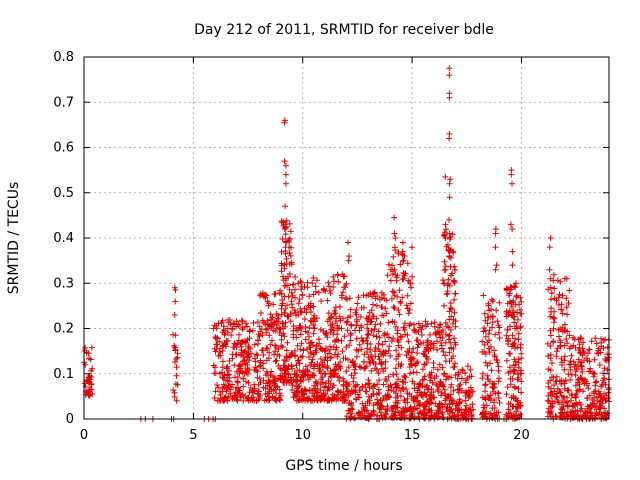  What do you see at coordinates (84, 435) in the screenshot?
I see `x-tick-label: 0` at bounding box center [84, 435].